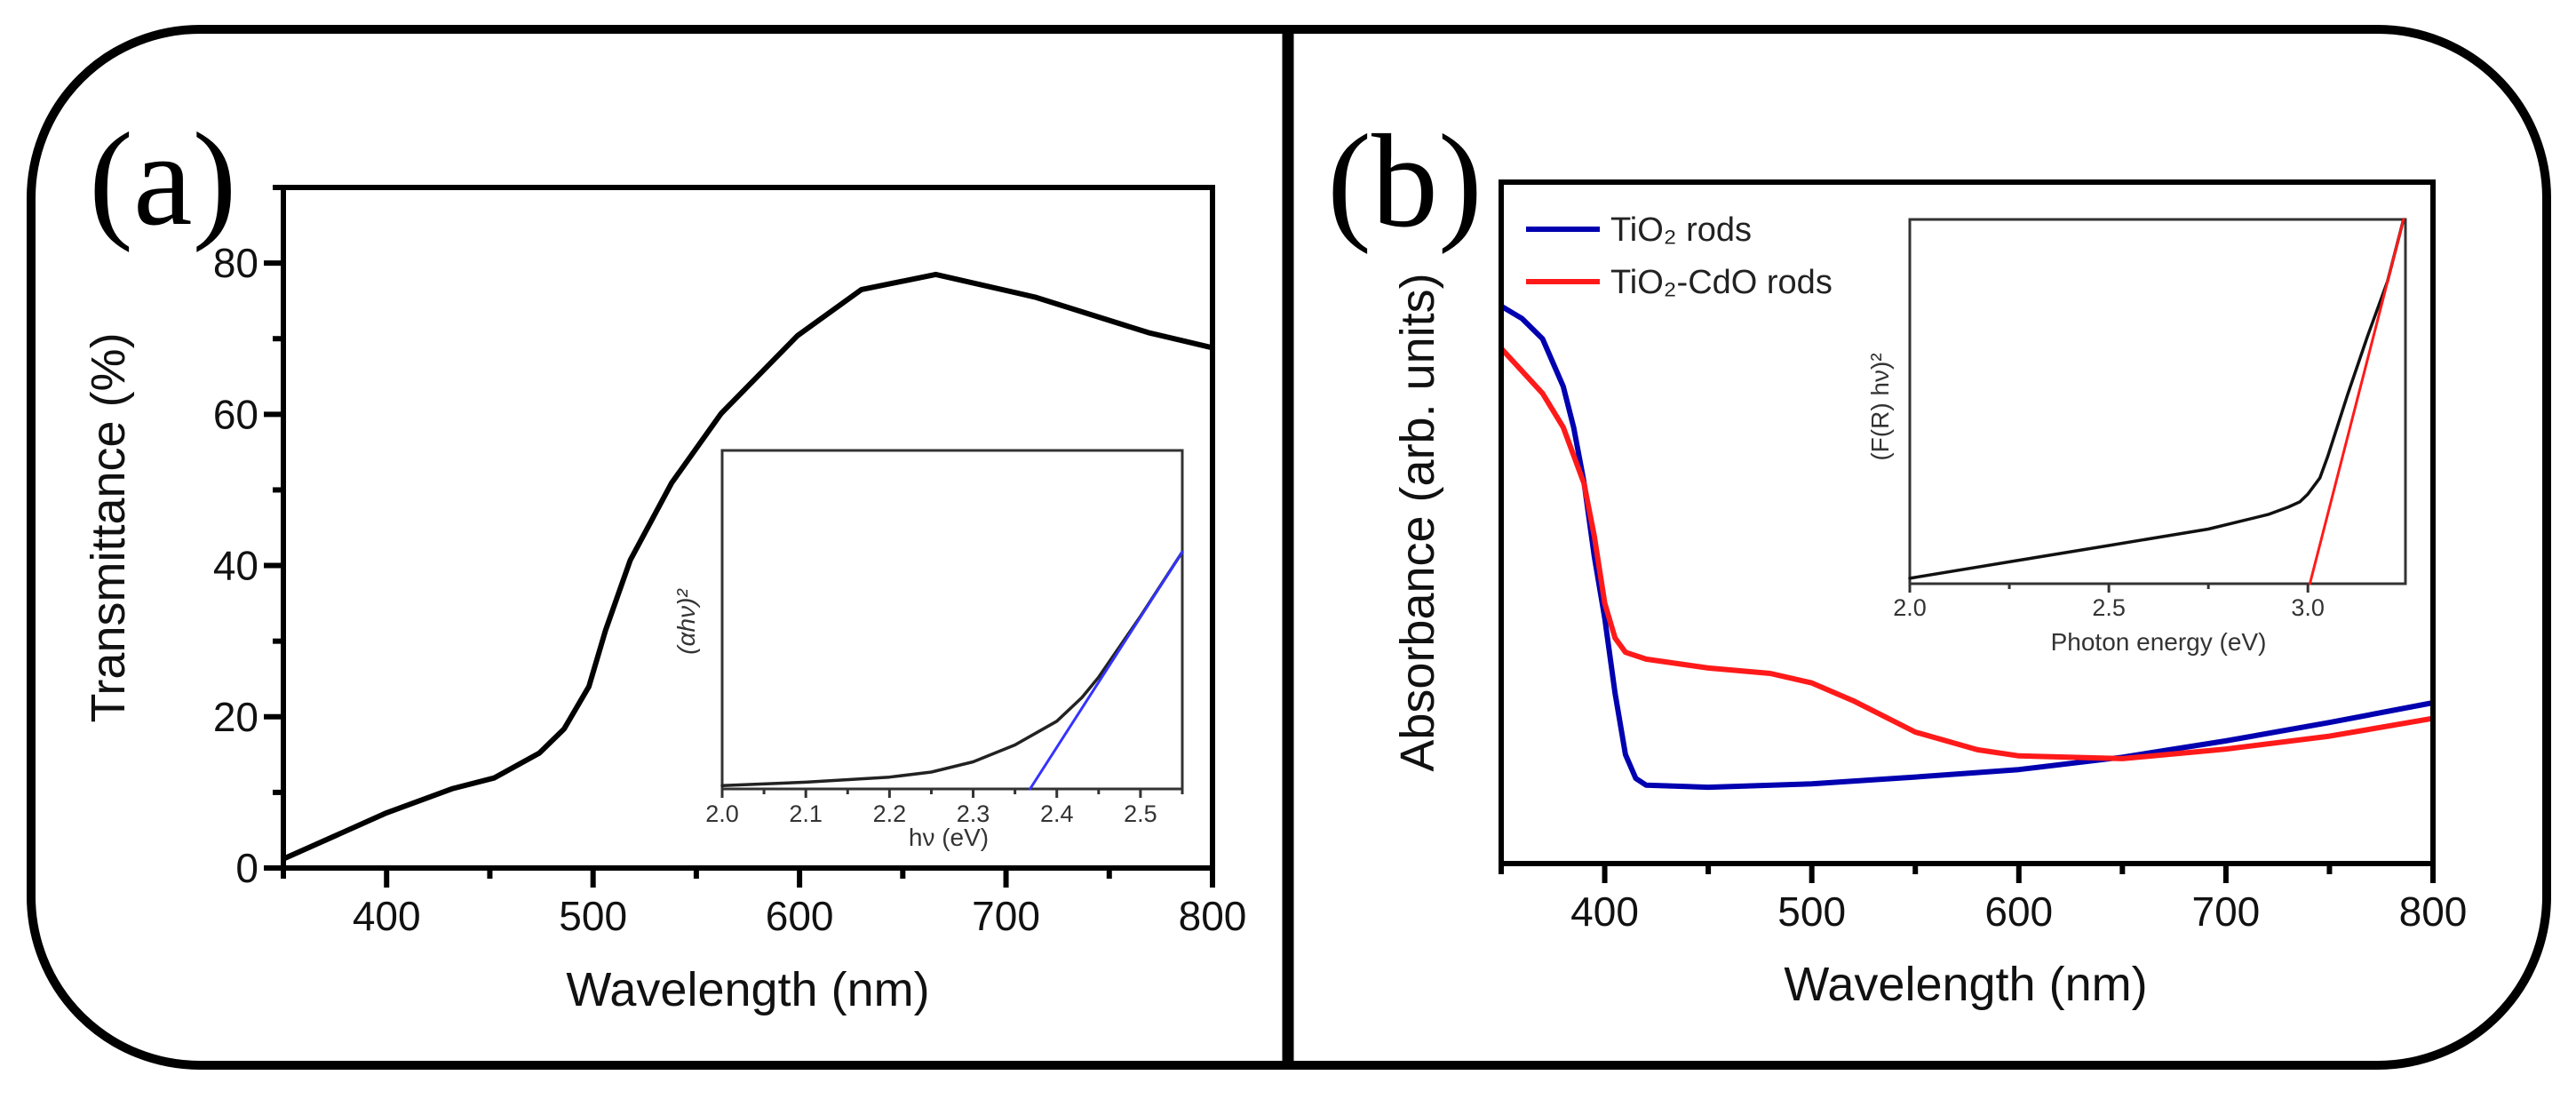  What do you see at coordinates (235, 263) in the screenshot?
I see `y-tick-label: 80` at bounding box center [235, 263].